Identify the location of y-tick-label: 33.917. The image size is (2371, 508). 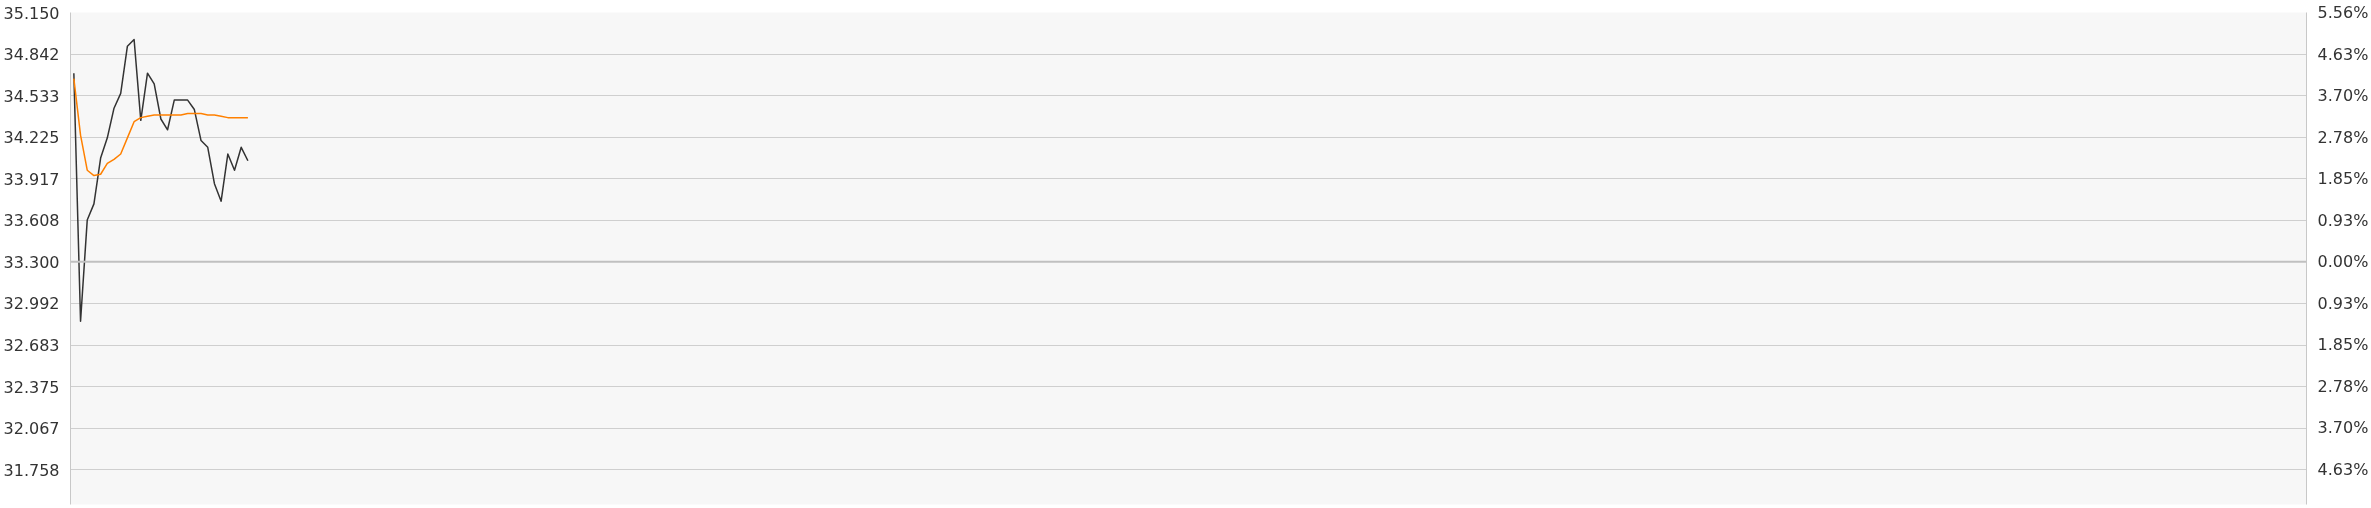
(31, 179).